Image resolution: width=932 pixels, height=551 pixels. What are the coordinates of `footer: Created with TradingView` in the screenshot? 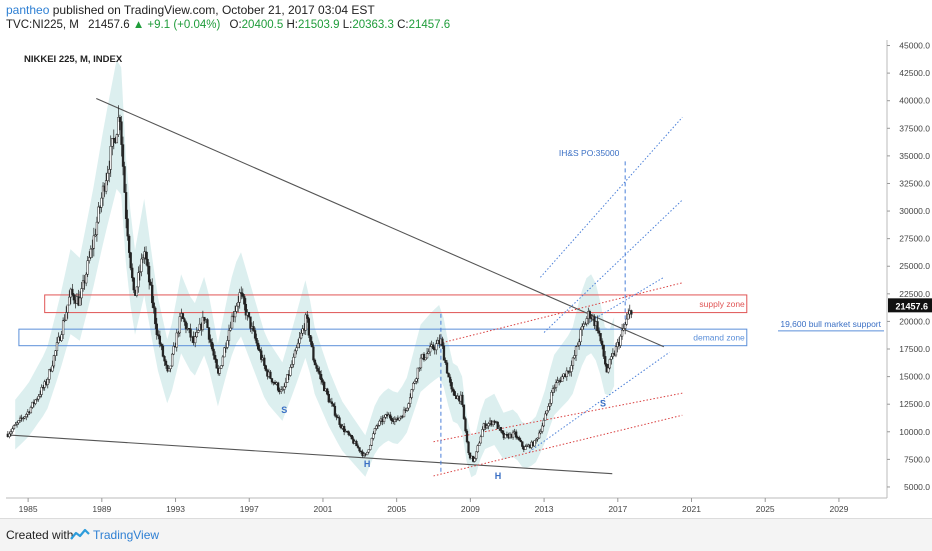 It's located at (466, 534).